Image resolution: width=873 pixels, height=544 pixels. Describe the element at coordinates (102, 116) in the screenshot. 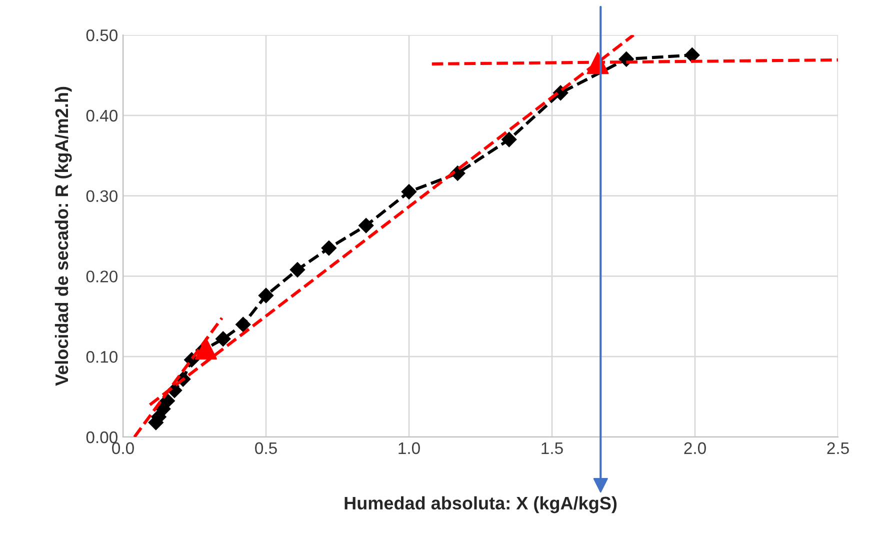

I see `y-tick-label: 0.40` at that location.